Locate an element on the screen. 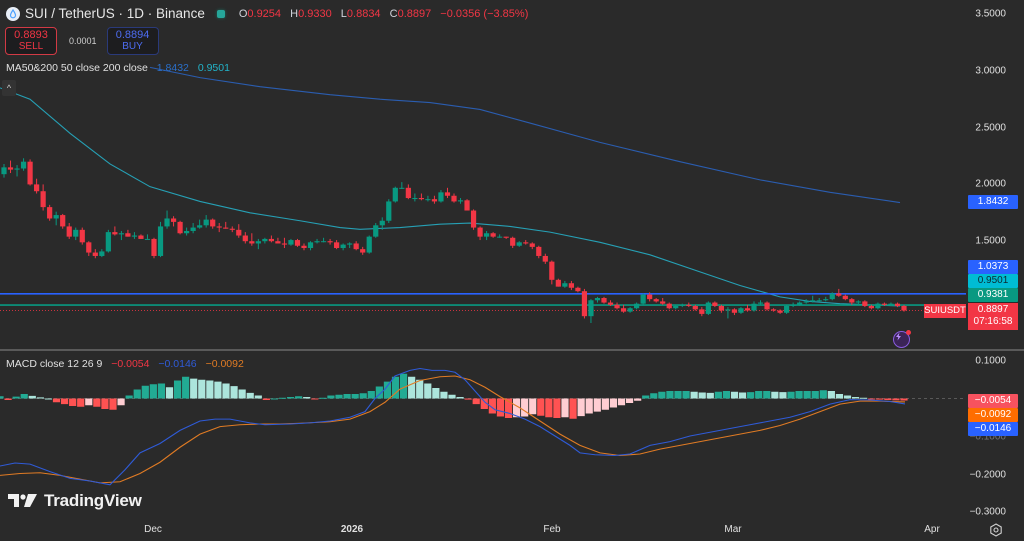 Image resolution: width=1024 pixels, height=541 pixels. macd-histogram-value: −0.0054 is located at coordinates (130, 364).